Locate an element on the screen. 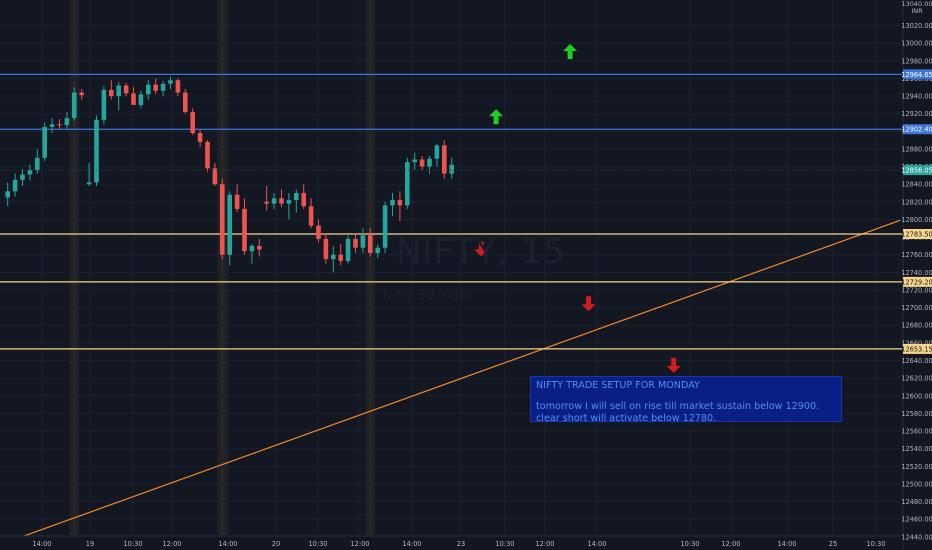  symbol-watermark: NIFTY, 15 is located at coordinates (481, 252).